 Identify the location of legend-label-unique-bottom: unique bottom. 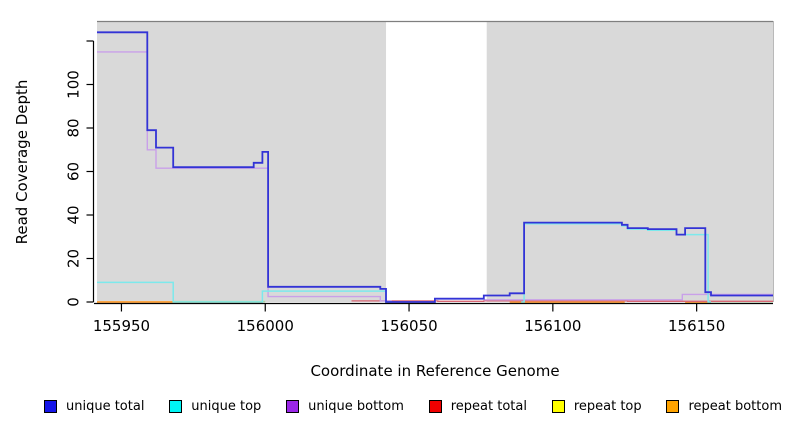
(356, 406).